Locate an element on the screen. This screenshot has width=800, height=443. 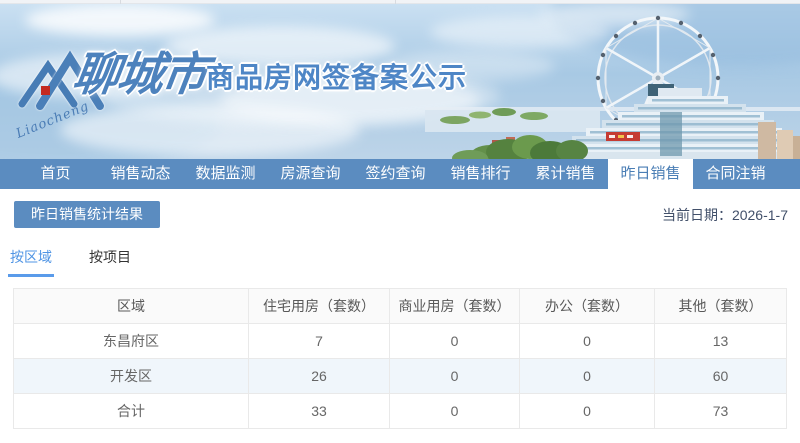
cell-region: 开发区 is located at coordinates (131, 376).